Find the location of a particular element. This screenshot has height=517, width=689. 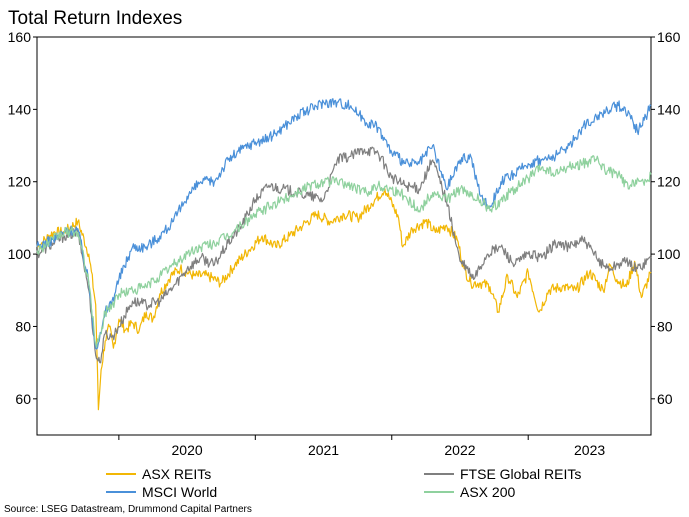

y-tick-label-right: 60 is located at coordinates (665, 399).